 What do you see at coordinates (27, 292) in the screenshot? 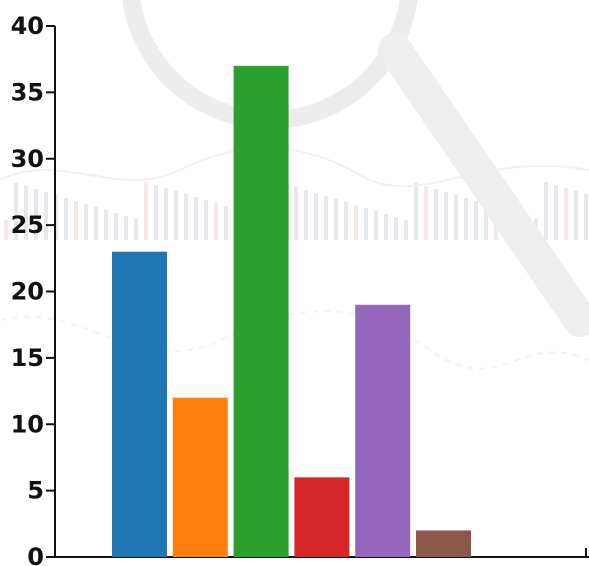
I see `y-tick-label: 20` at bounding box center [27, 292].